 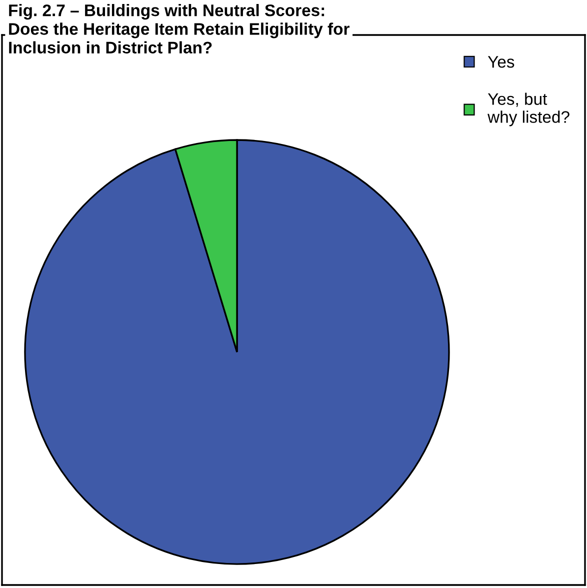 What do you see at coordinates (501, 62) in the screenshot?
I see `legend-label: Yes` at bounding box center [501, 62].